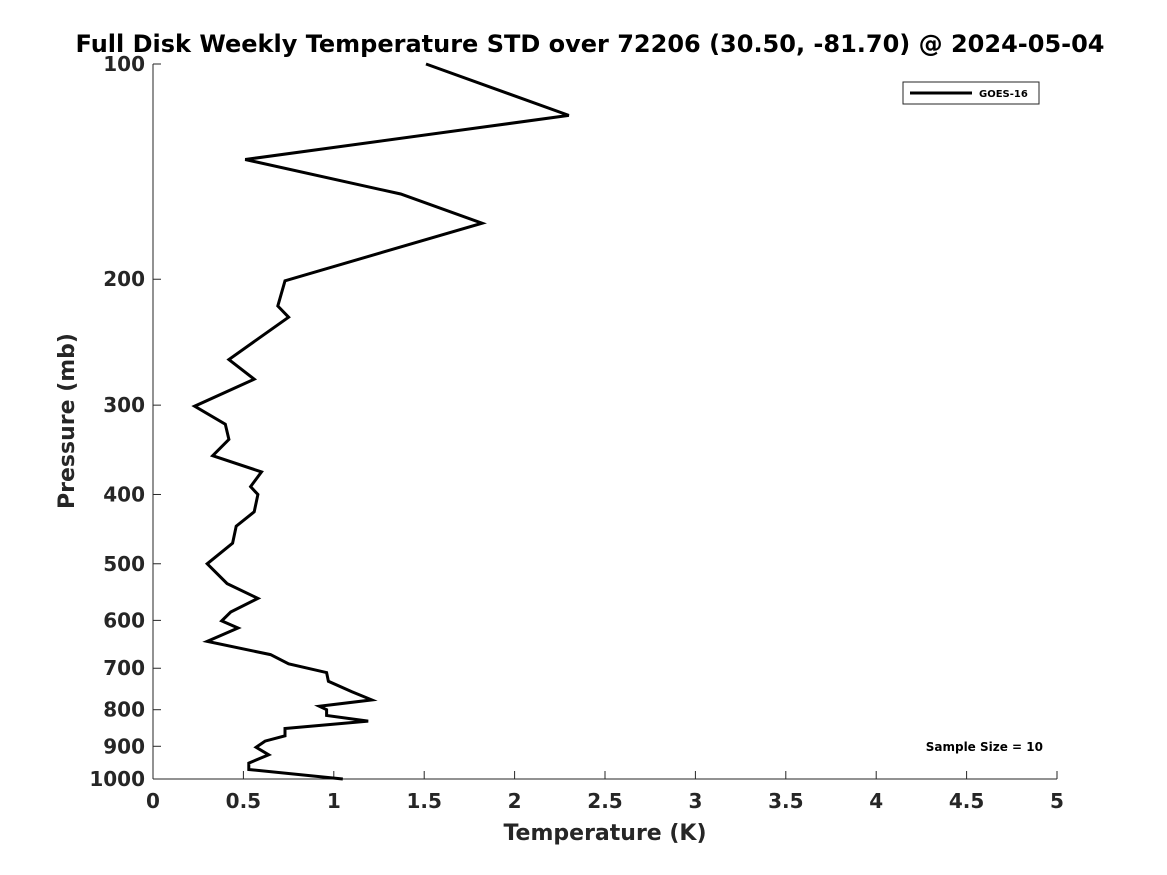 This screenshot has height=875, width=1167. I want to click on x-axis-label: Temperature (K), so click(604, 833).